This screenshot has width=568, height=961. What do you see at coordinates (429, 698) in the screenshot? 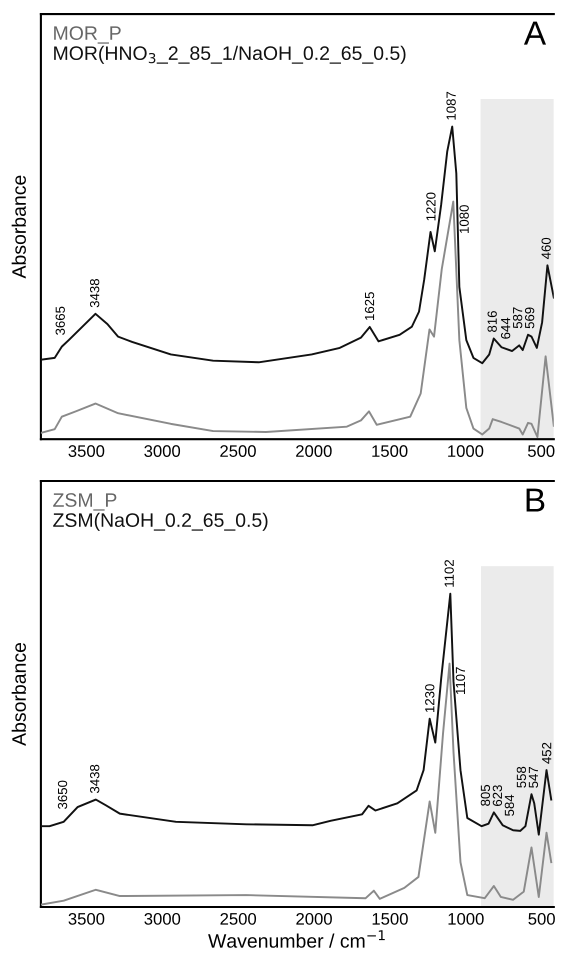
I see `annotation: 1230` at bounding box center [429, 698].